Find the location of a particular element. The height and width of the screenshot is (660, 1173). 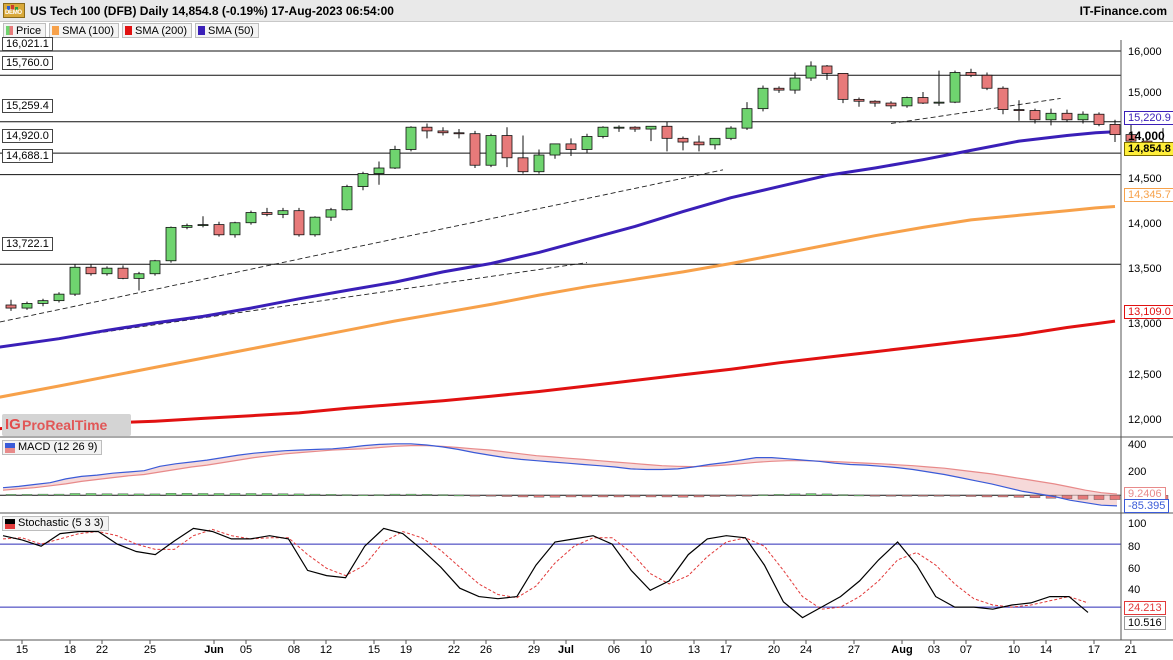

stoch-tick-40: 40 is located at coordinates (1134, 590).